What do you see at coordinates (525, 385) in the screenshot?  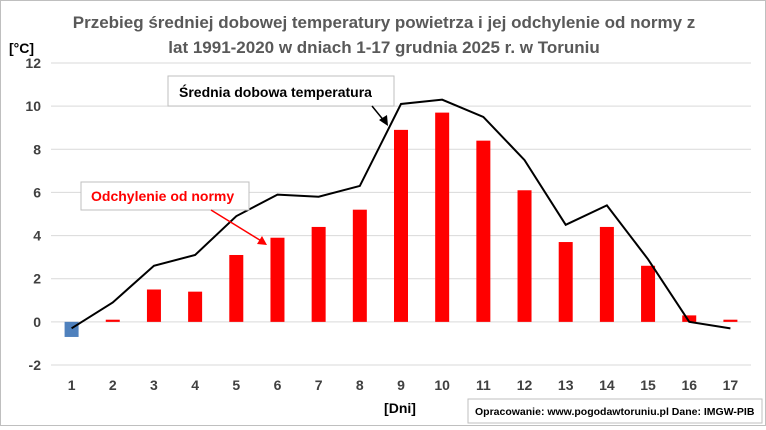 I see `x-tick-label: 12` at bounding box center [525, 385].